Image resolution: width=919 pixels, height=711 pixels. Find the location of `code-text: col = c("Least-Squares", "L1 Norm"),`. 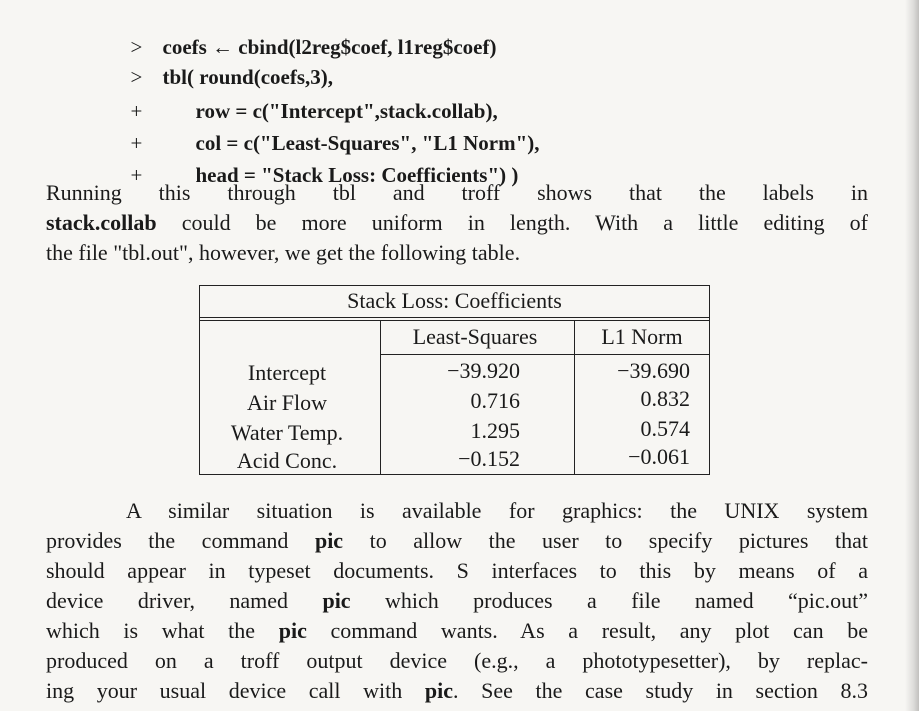

code-text: col = c("Least-Squares", "L1 Norm"), is located at coordinates (367, 143).